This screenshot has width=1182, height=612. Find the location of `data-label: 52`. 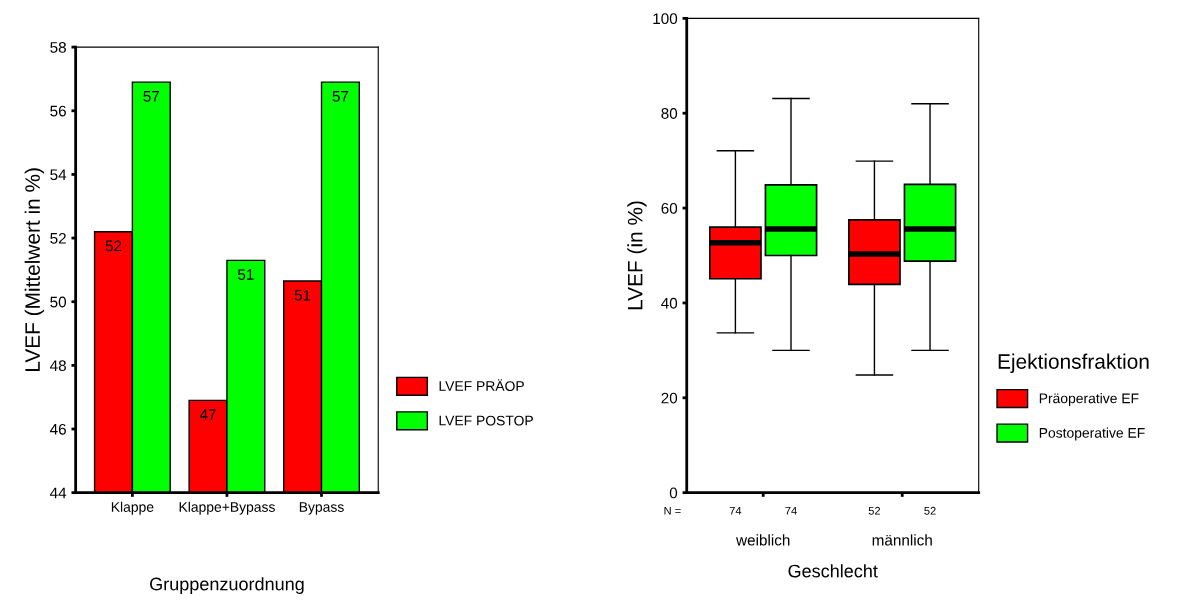

data-label: 52 is located at coordinates (113, 246).